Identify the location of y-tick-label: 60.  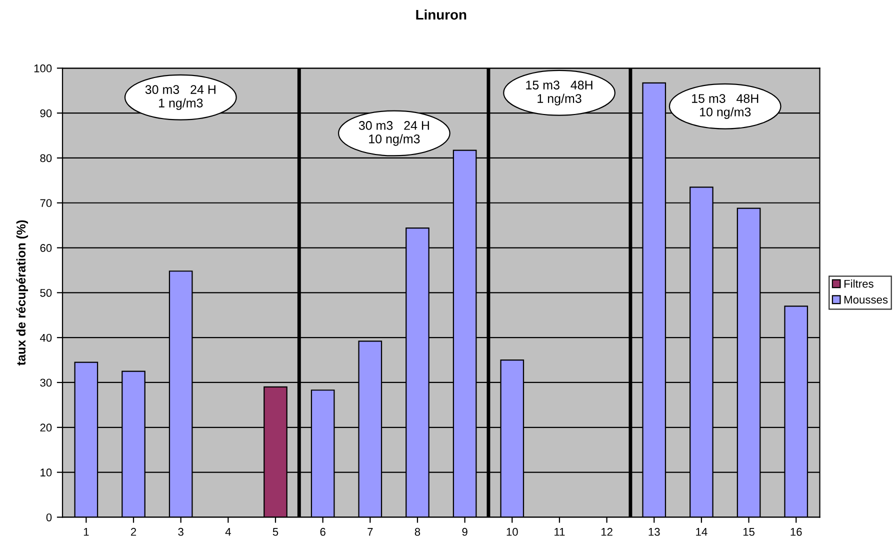
(46, 248).